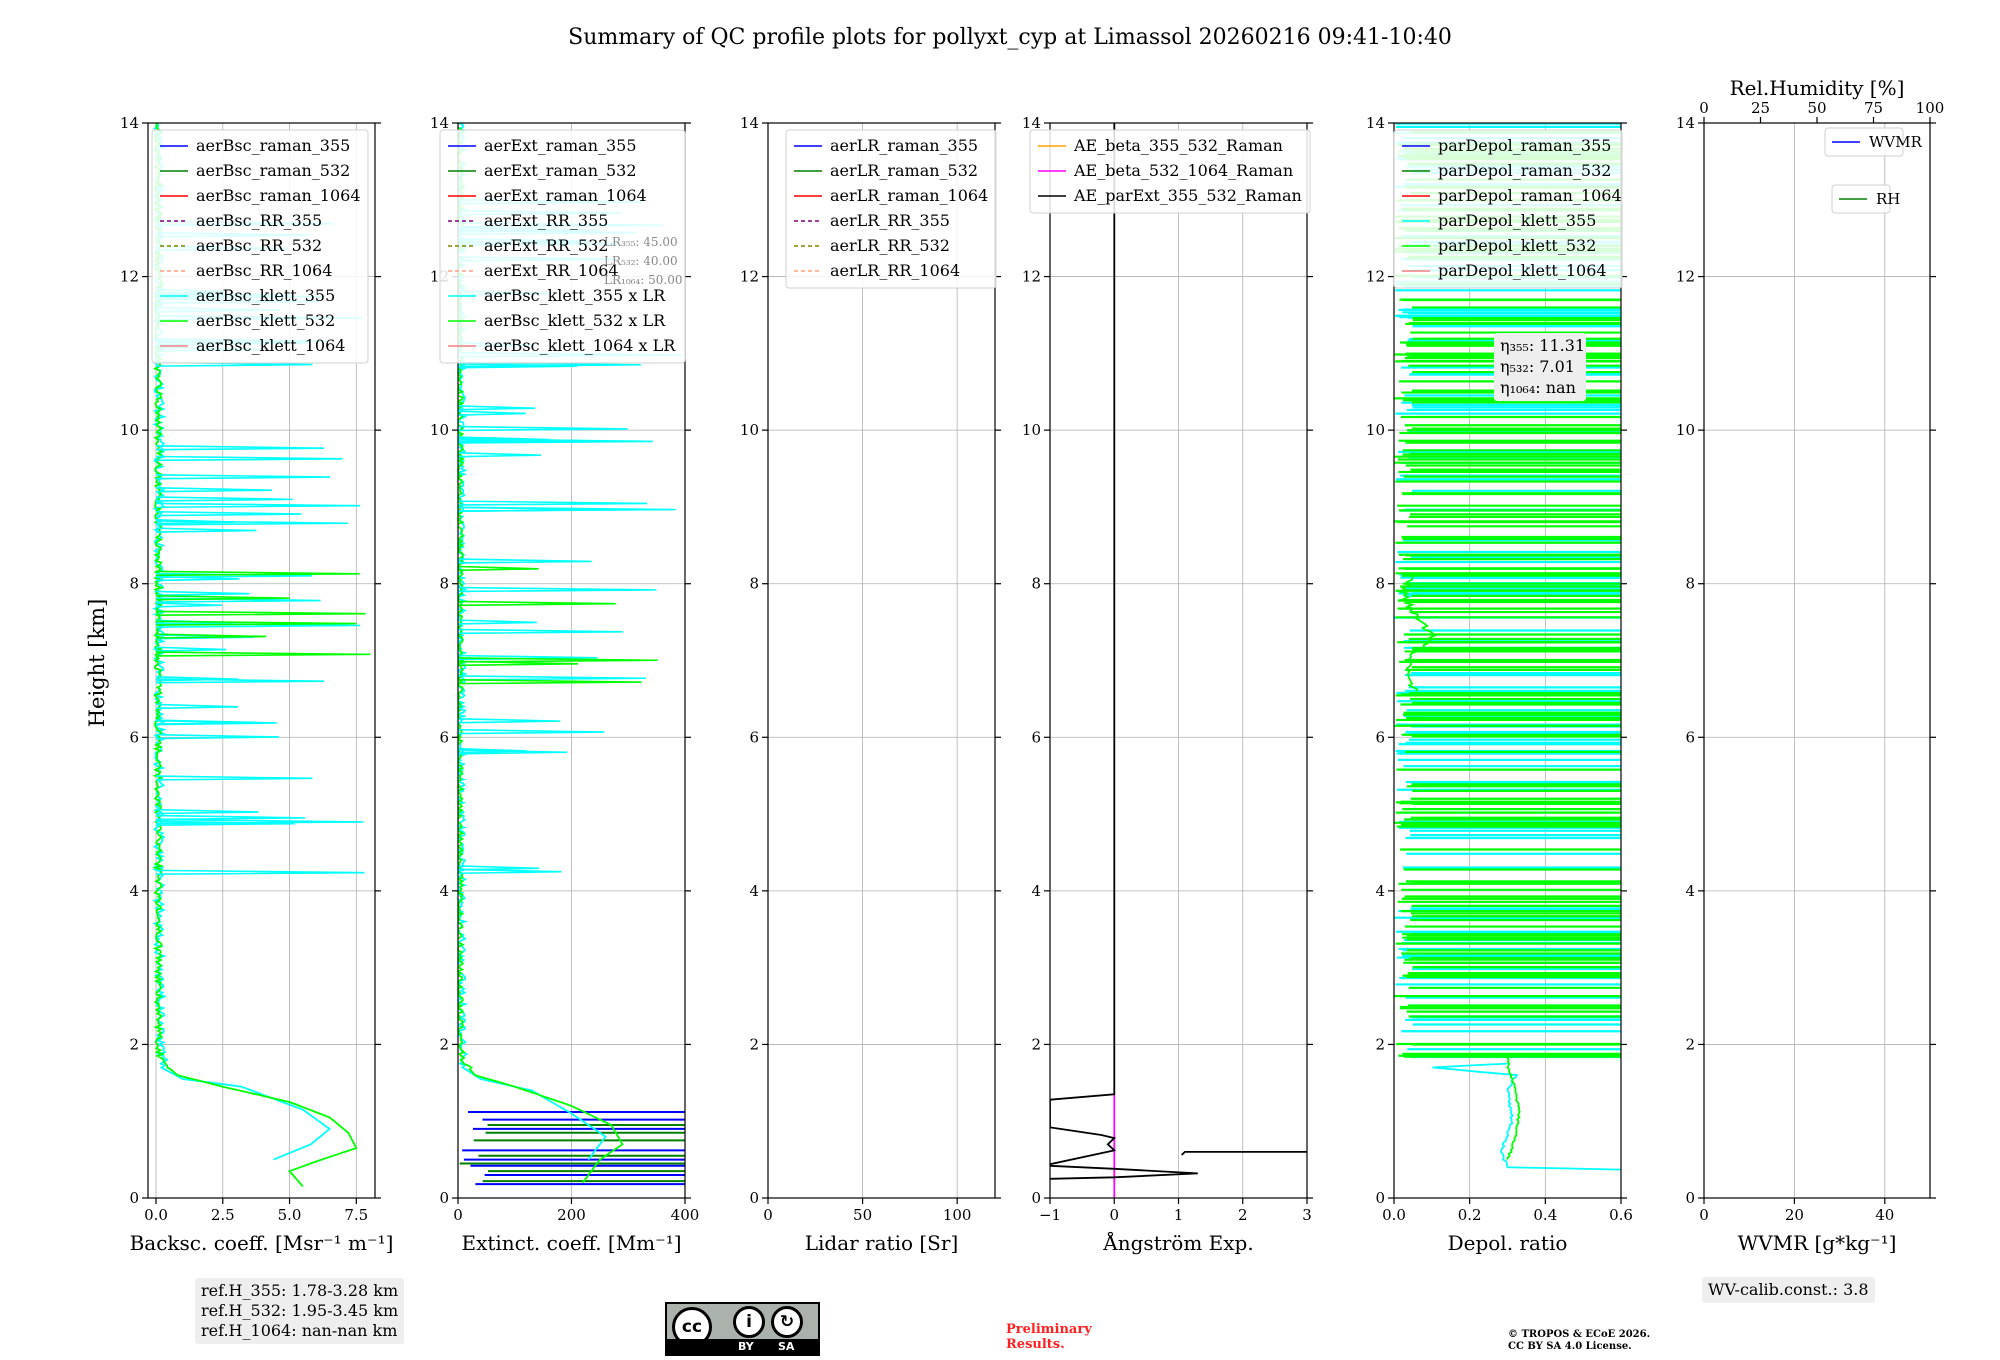 The width and height of the screenshot is (2000, 1360). I want to click on y-axis-label: Height [km], so click(97, 663).